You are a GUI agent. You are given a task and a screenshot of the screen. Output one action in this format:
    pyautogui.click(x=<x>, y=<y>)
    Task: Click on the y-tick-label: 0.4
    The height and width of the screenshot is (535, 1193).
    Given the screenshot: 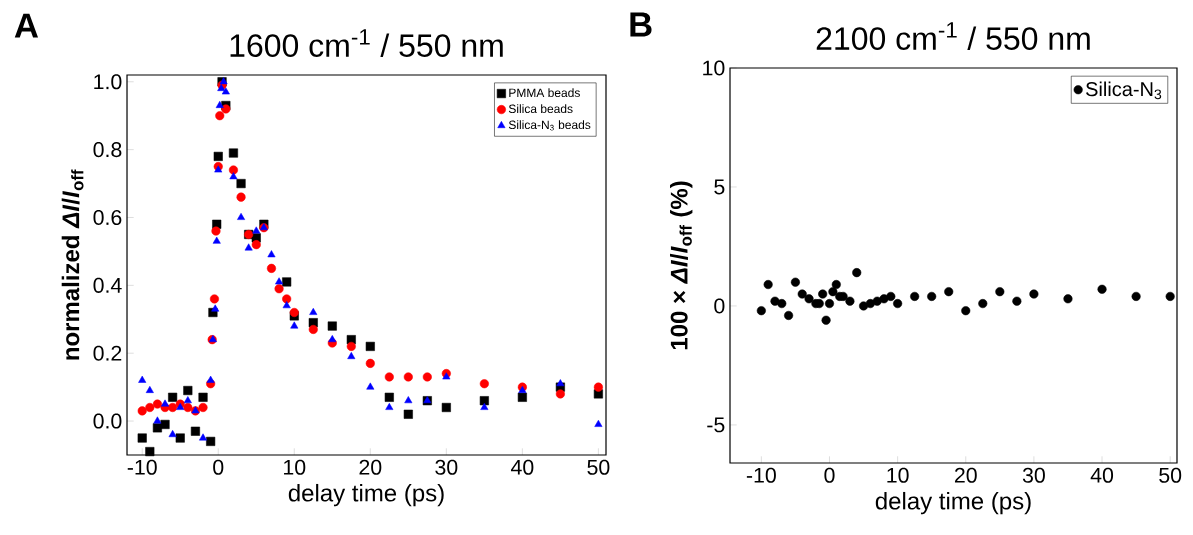 What is the action you would take?
    pyautogui.click(x=107, y=285)
    